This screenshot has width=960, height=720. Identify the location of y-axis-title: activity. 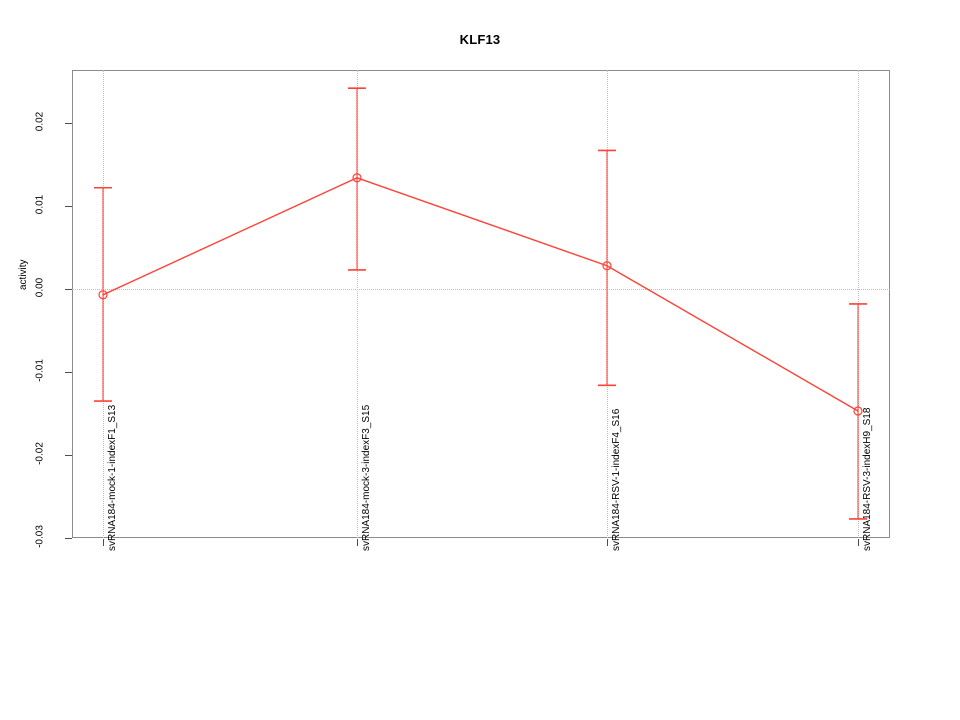
(23, 274).